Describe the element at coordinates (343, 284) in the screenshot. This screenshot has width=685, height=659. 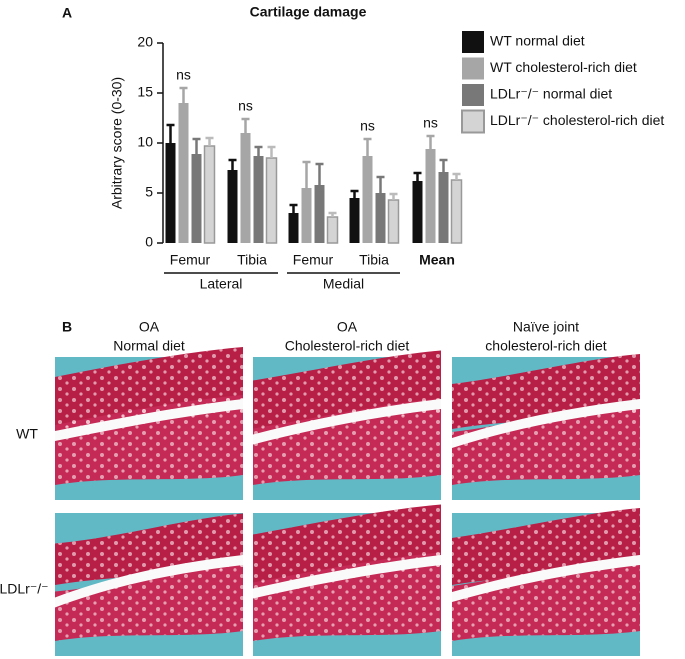
I see `group-label: Medial` at that location.